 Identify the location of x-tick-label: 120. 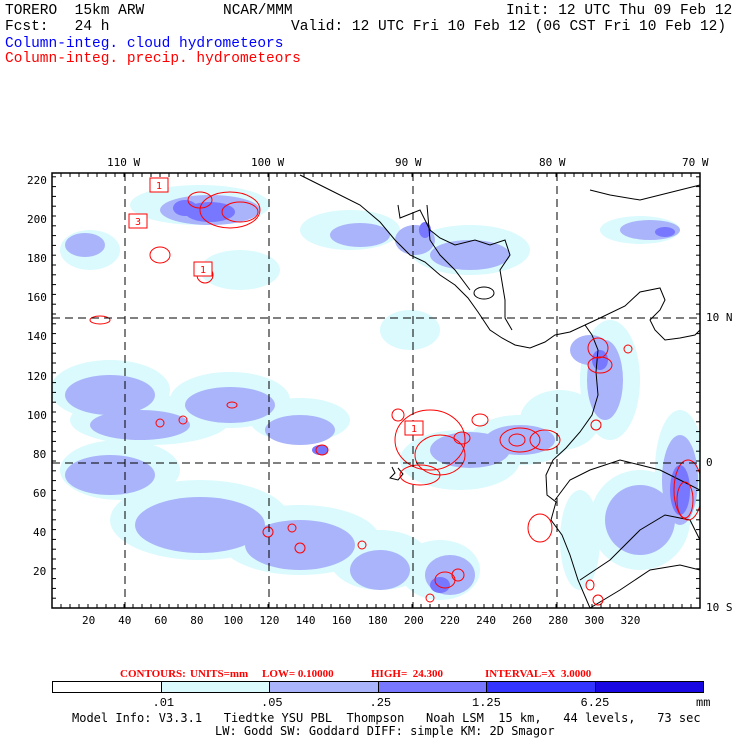
(269, 620).